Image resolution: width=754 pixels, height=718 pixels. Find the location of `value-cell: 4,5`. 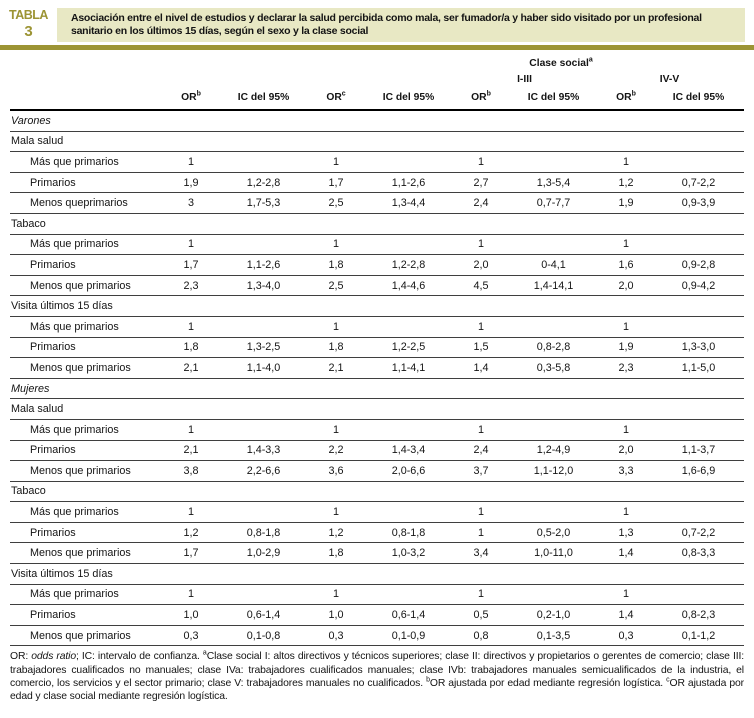

value-cell: 4,5 is located at coordinates (481, 285).